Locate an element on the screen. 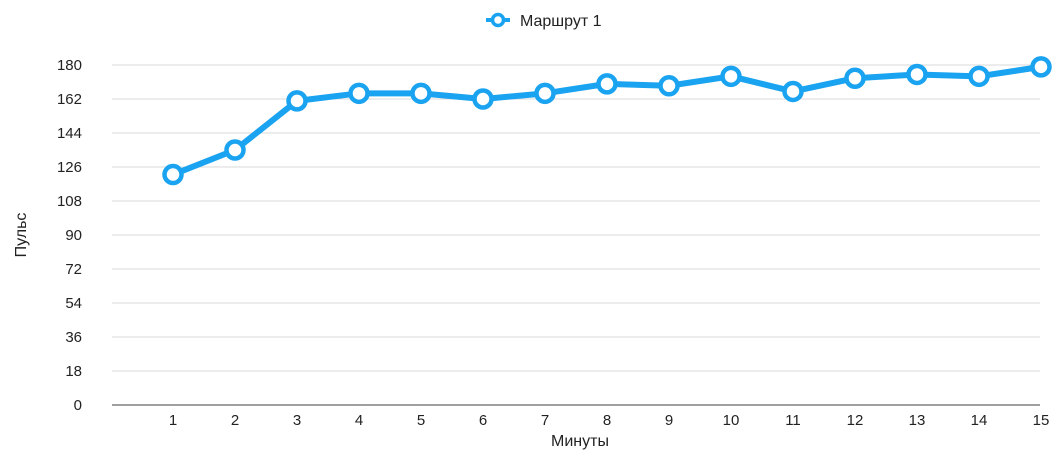 The width and height of the screenshot is (1055, 451). x-tick-label: 11 is located at coordinates (793, 420).